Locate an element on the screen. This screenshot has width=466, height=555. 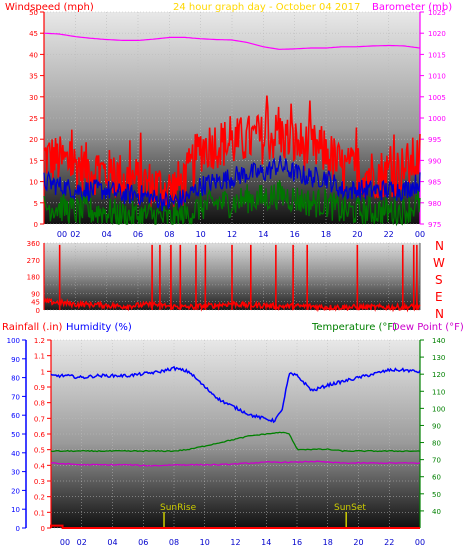
temp-tick-label: 60 is located at coordinates (436, 478).